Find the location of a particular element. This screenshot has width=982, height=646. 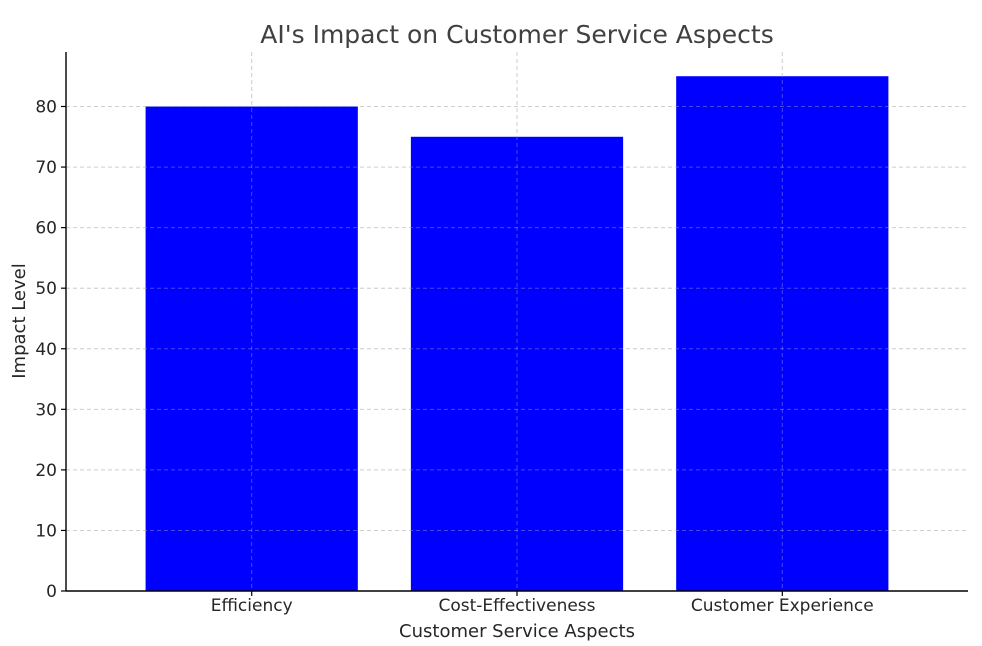

y-tick-label: 80 is located at coordinates (46, 108).